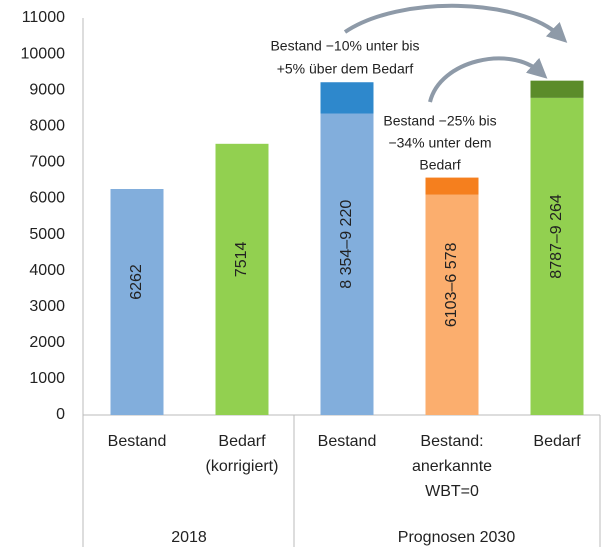 The height and width of the screenshot is (547, 605). I want to click on y-tick-label: 1000, so click(47, 378).